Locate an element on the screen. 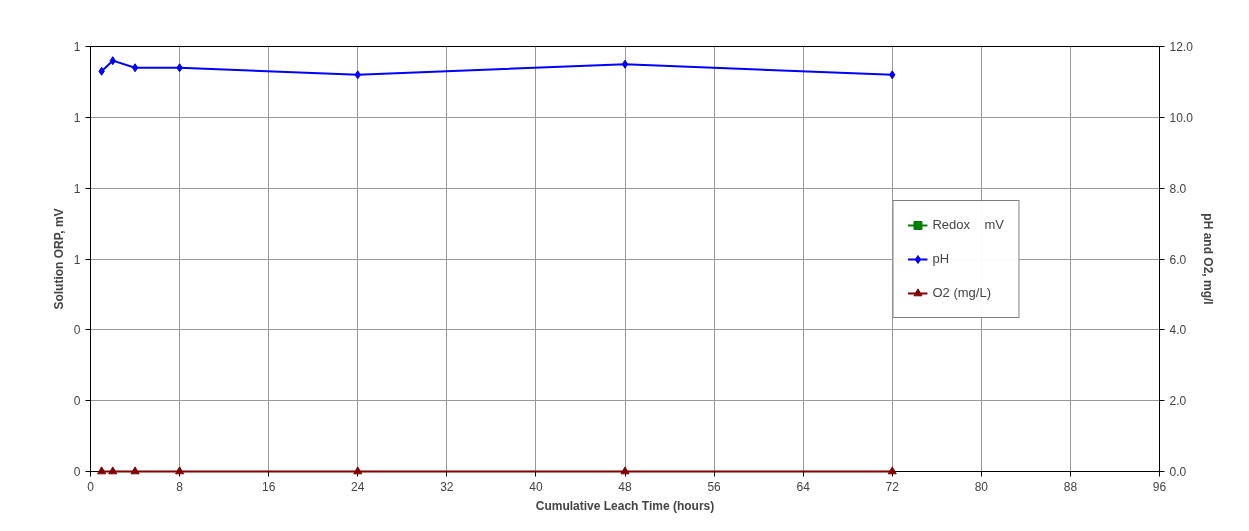 Image resolution: width=1249 pixels, height=531 pixels. x-tick-label: 64 is located at coordinates (803, 486).